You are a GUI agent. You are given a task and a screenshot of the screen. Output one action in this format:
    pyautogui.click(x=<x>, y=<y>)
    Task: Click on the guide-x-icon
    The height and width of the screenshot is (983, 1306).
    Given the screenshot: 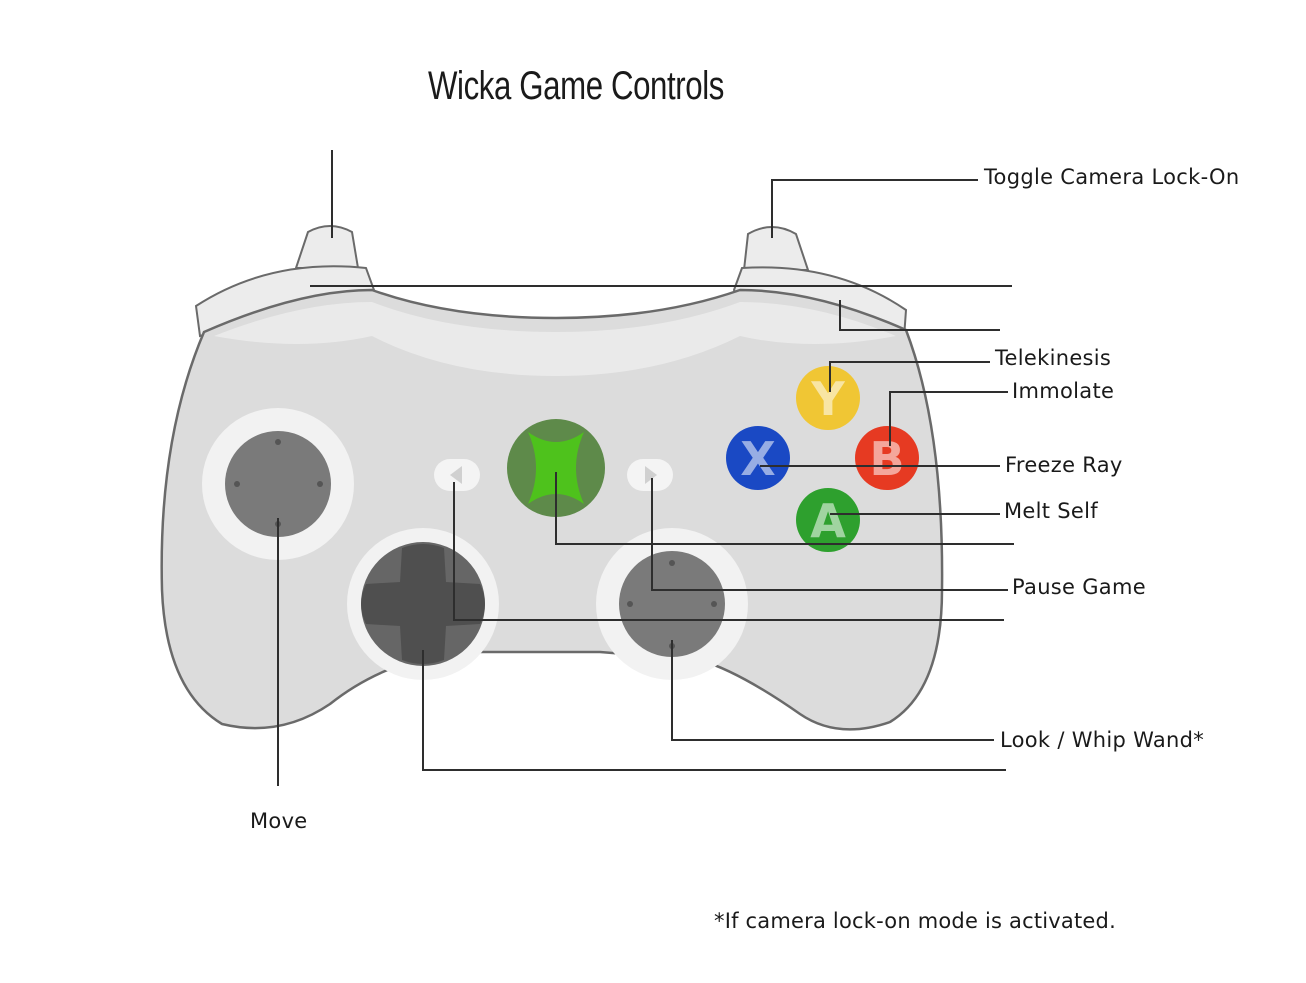 What is the action you would take?
    pyautogui.click(x=556, y=468)
    